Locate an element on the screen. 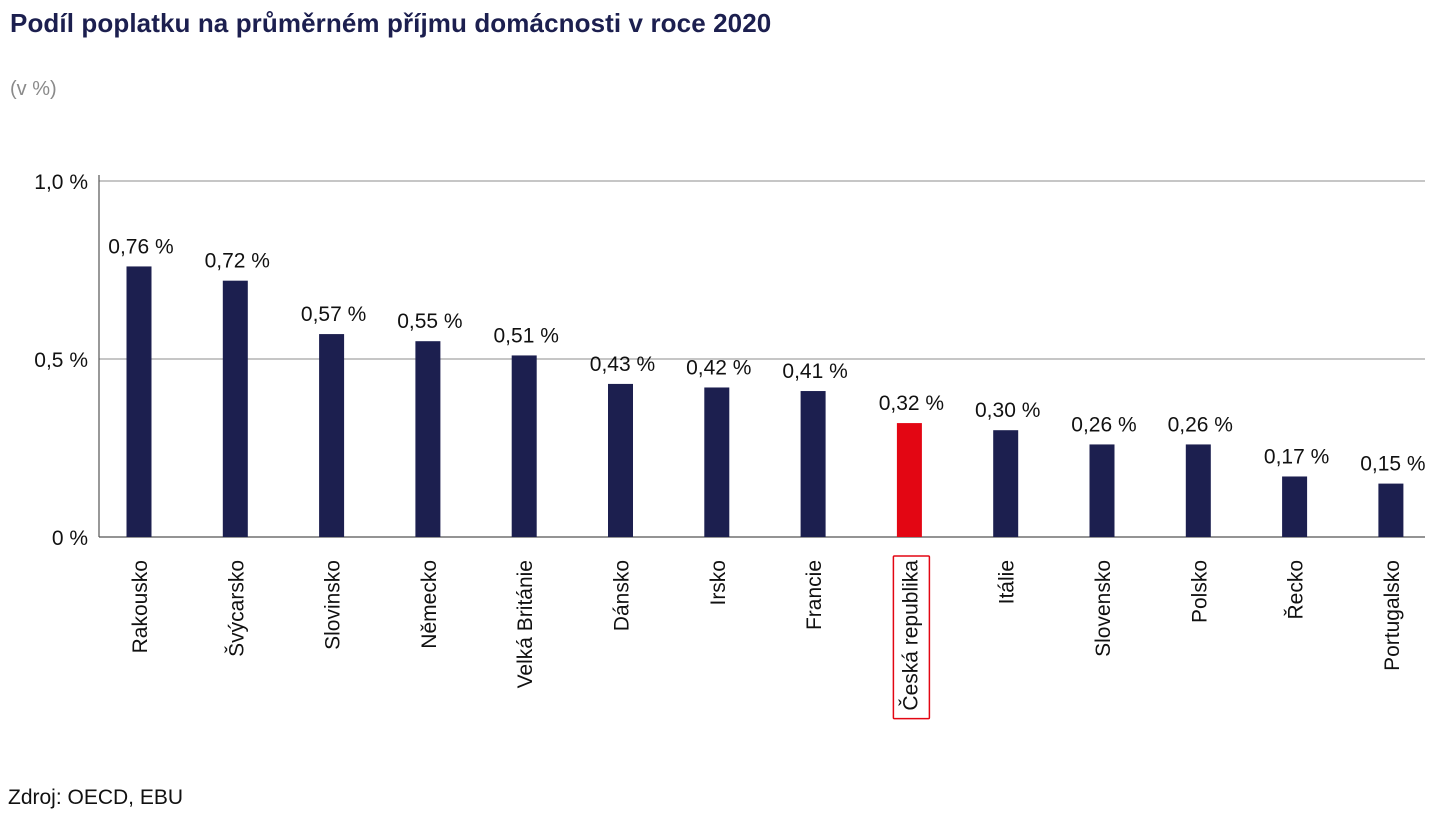 This screenshot has width=1438, height=823. data-label: 0,30 % is located at coordinates (1007, 410).